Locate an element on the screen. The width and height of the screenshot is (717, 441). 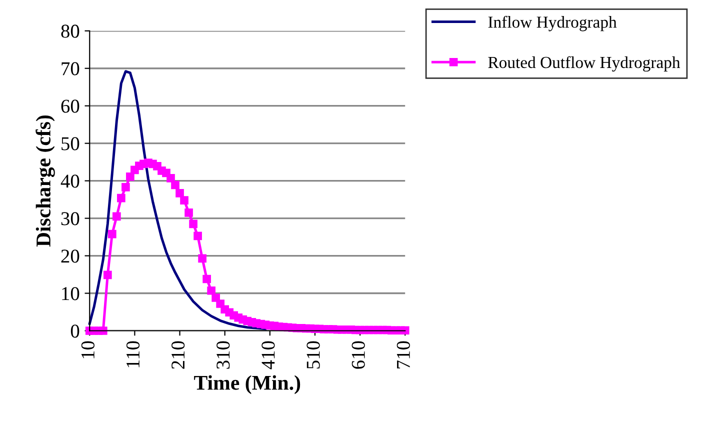
y-tick-label: 10 is located at coordinates (71, 293).